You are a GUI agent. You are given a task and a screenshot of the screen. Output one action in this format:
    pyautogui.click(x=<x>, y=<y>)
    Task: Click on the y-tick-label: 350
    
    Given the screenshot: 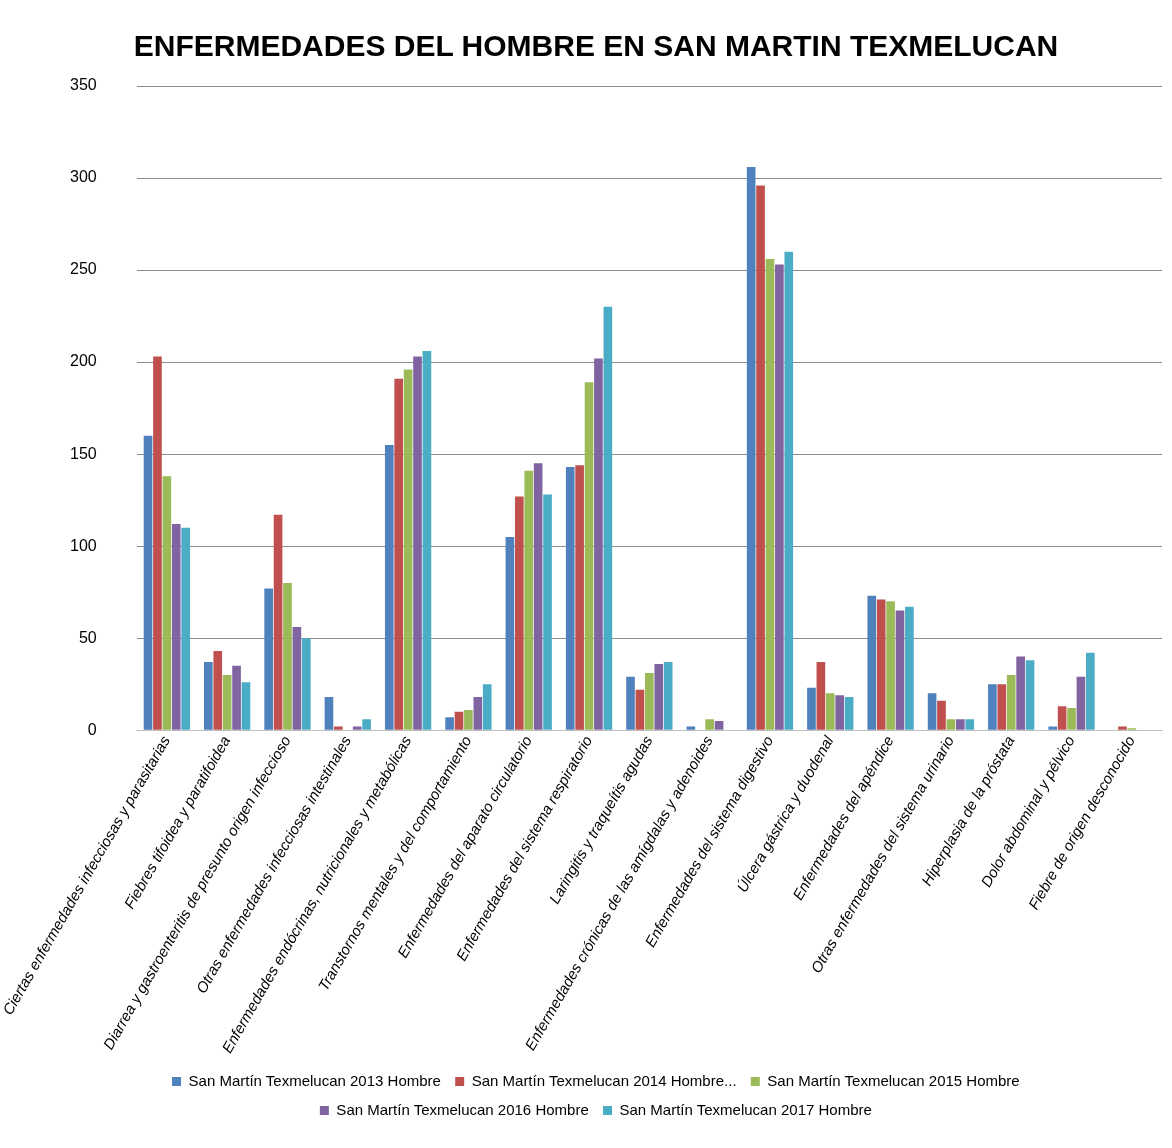 What is the action you would take?
    pyautogui.click(x=83, y=85)
    